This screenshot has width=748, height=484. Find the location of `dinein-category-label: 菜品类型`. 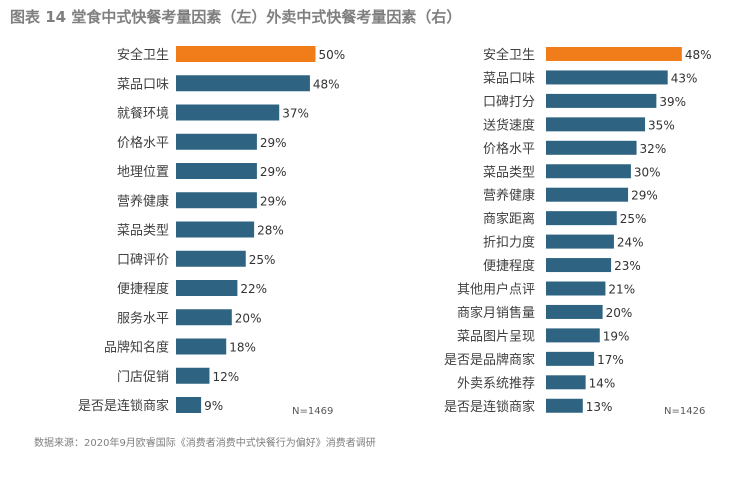

dinein-category-label: 菜品类型 is located at coordinates (143, 231).